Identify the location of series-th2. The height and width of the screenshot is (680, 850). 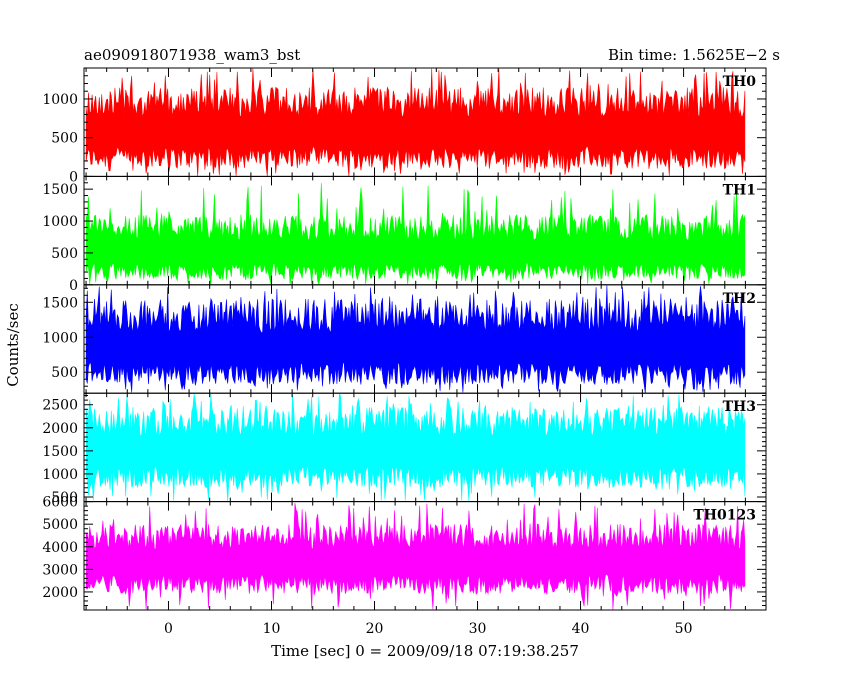
(415, 339).